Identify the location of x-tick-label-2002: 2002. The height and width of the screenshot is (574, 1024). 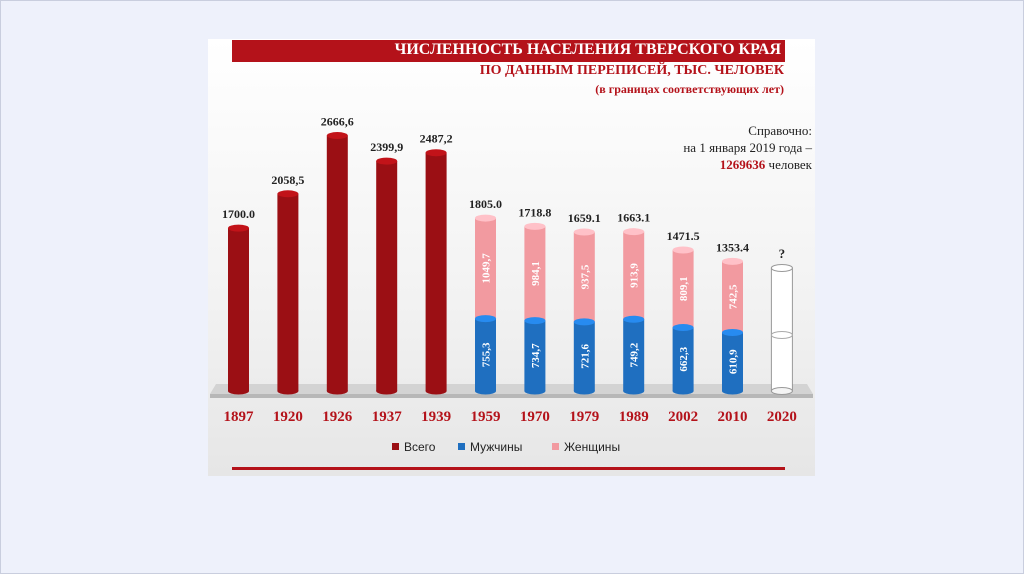
(683, 417).